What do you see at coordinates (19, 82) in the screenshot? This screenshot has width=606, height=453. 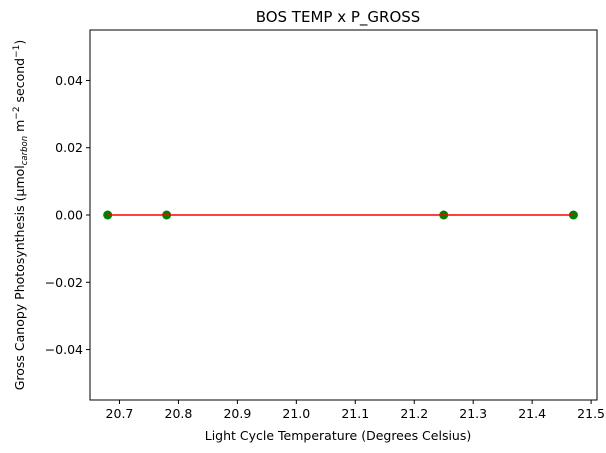 I see `y-axis-label-mid2: second` at bounding box center [19, 82].